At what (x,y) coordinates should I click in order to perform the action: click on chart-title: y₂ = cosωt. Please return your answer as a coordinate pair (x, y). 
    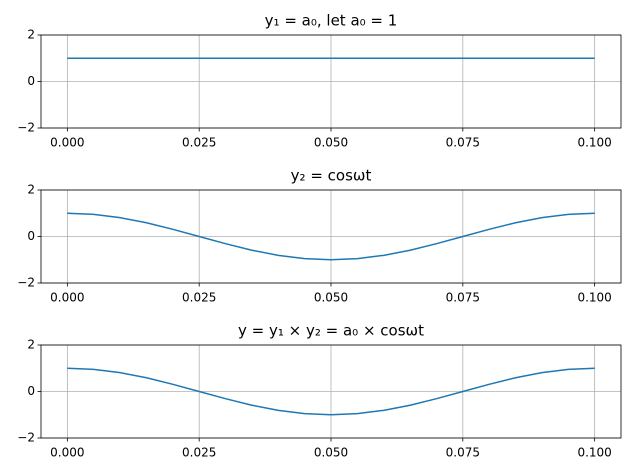
    Looking at the image, I should click on (331, 176).